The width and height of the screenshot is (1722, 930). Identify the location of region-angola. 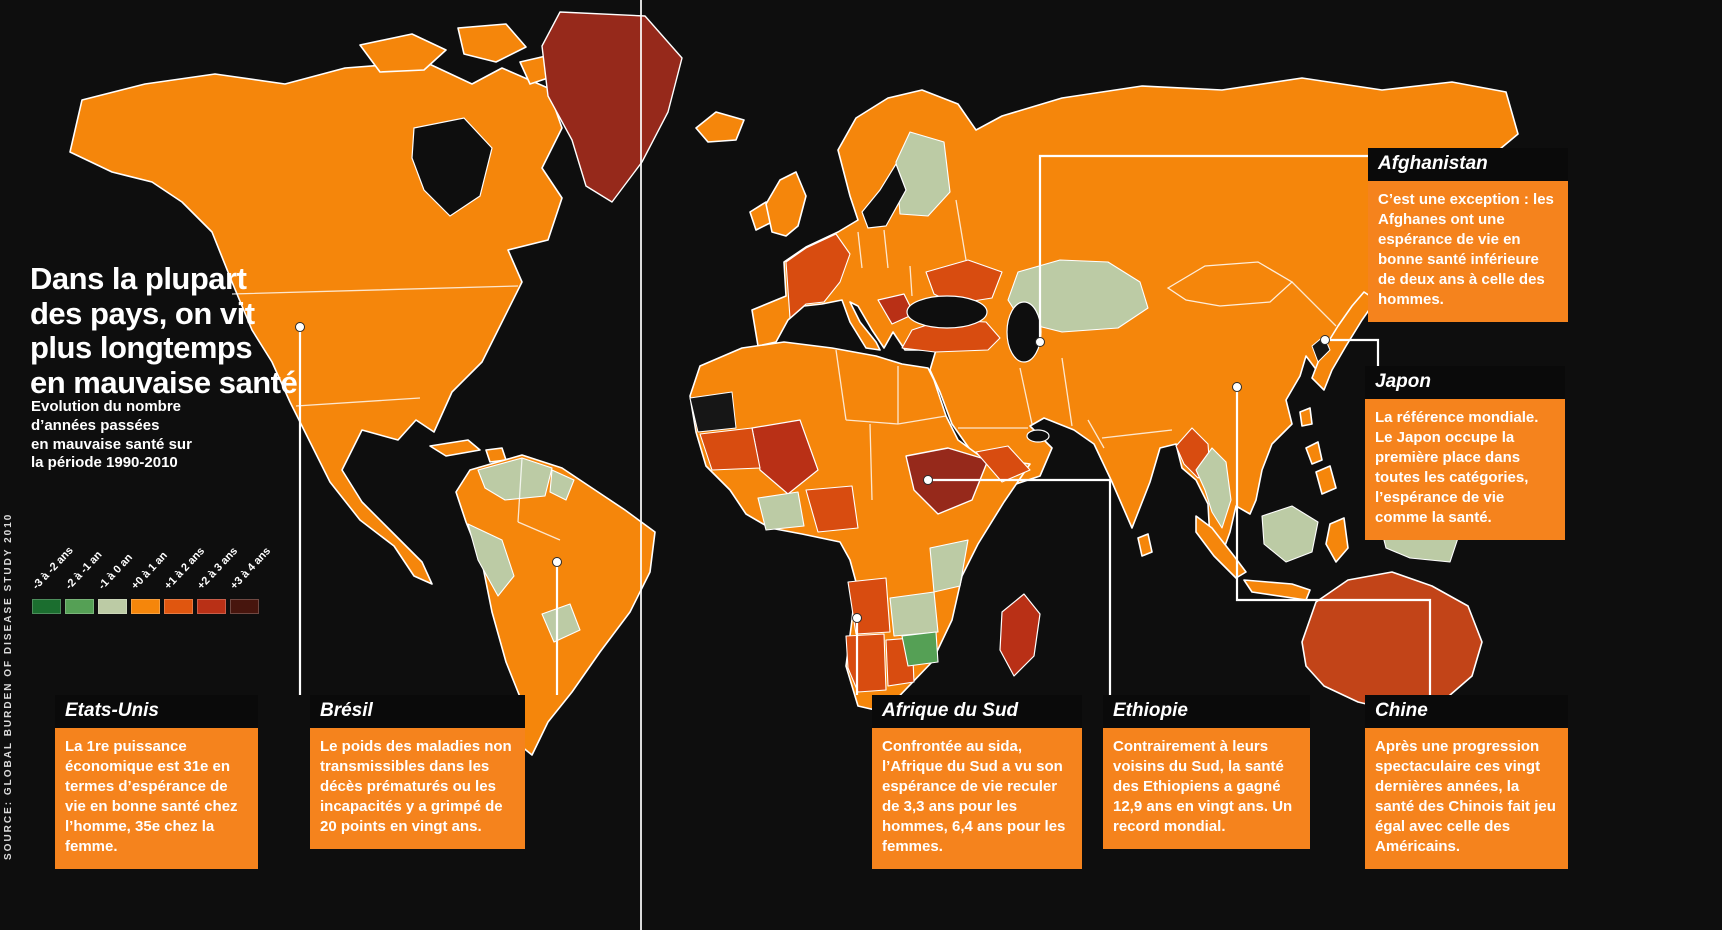
(869, 606).